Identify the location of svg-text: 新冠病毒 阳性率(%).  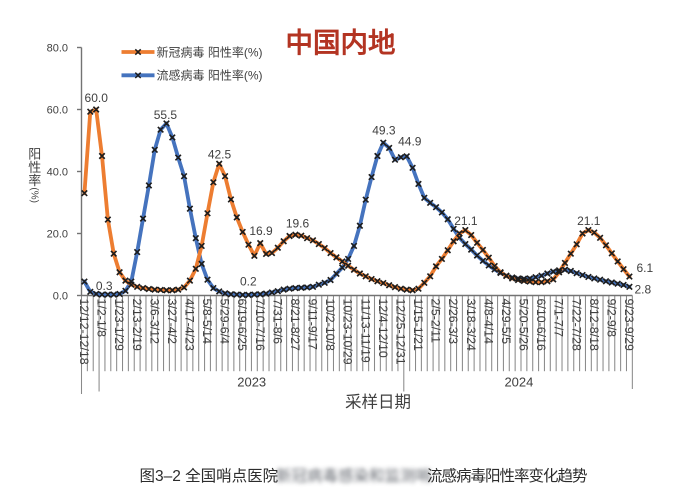
(210, 51).